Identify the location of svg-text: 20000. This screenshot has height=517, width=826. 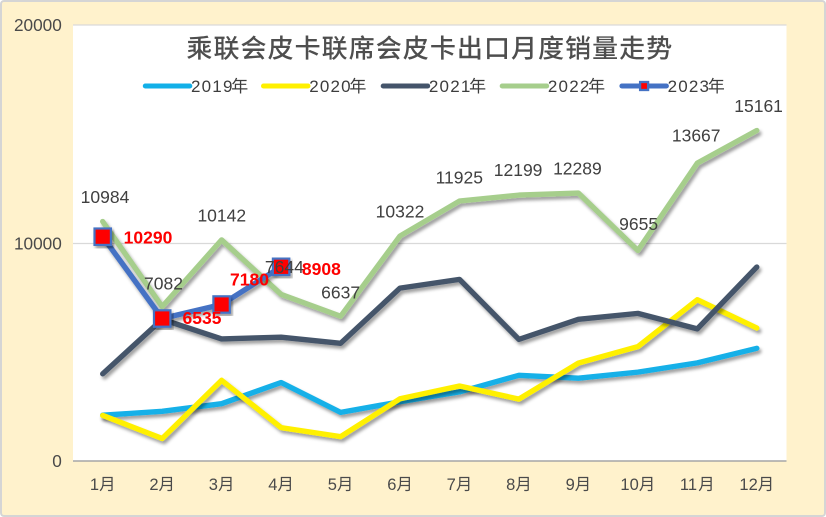
(38, 25).